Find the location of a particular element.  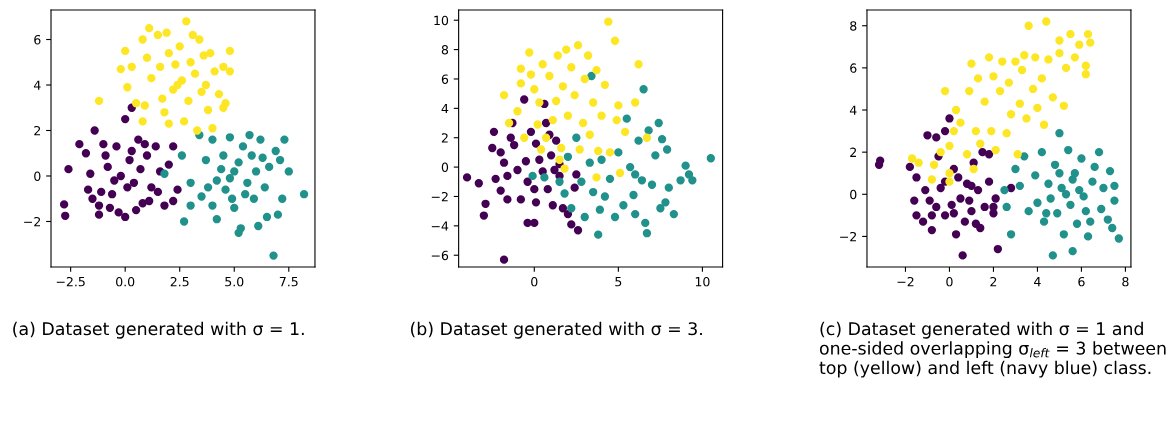

x-tick-label: 2.5 is located at coordinates (179, 281).